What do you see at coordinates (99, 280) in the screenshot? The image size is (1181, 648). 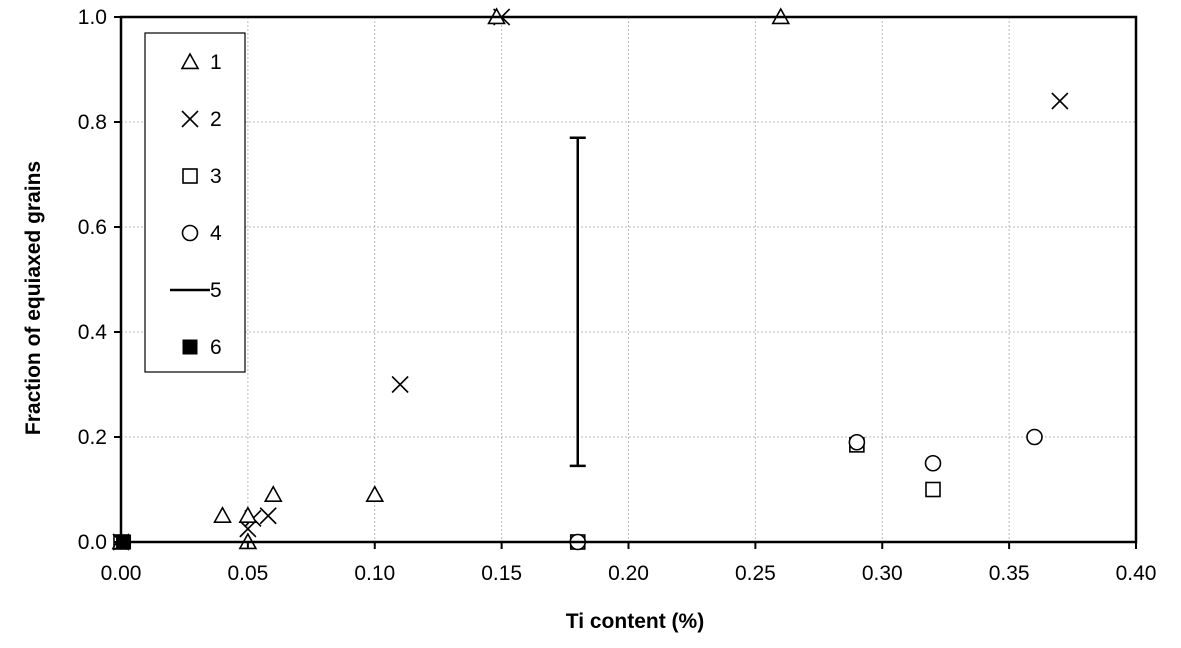 I see `y-axis-tick-labels: 0.0 0.2 0.4 0.6 0.8 1.0` at bounding box center [99, 280].